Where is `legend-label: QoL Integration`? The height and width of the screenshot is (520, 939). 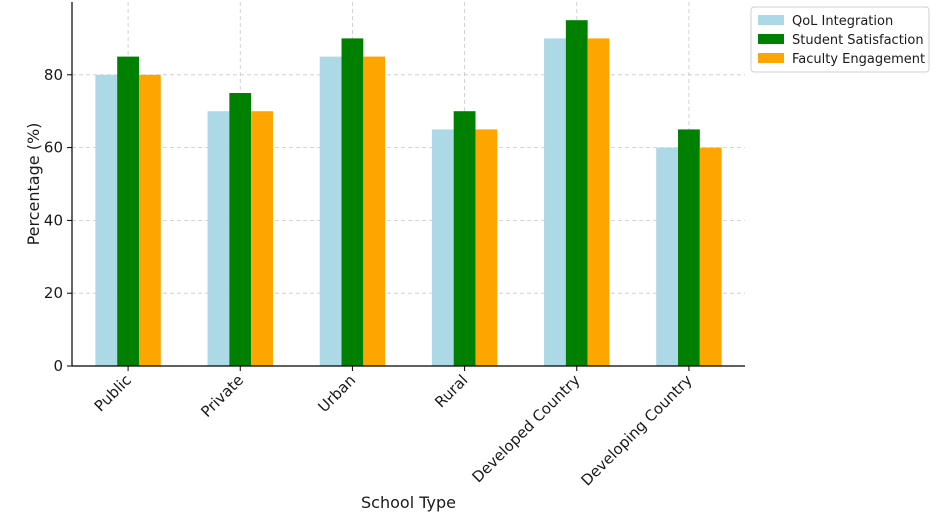 legend-label: QoL Integration is located at coordinates (842, 21).